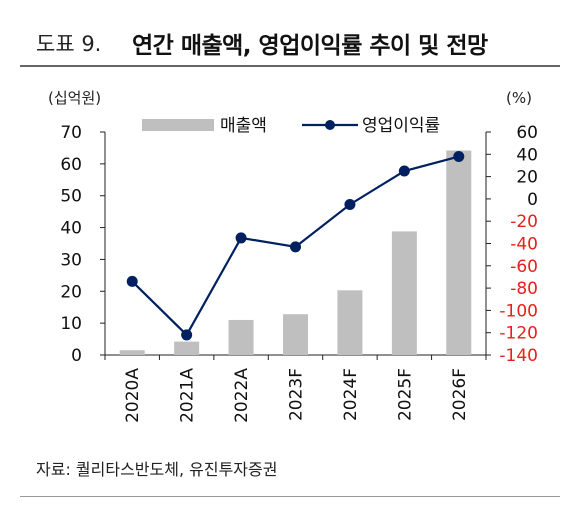 The image size is (584, 516). What do you see at coordinates (71, 260) in the screenshot?
I see `left-tick-label: 30` at bounding box center [71, 260].